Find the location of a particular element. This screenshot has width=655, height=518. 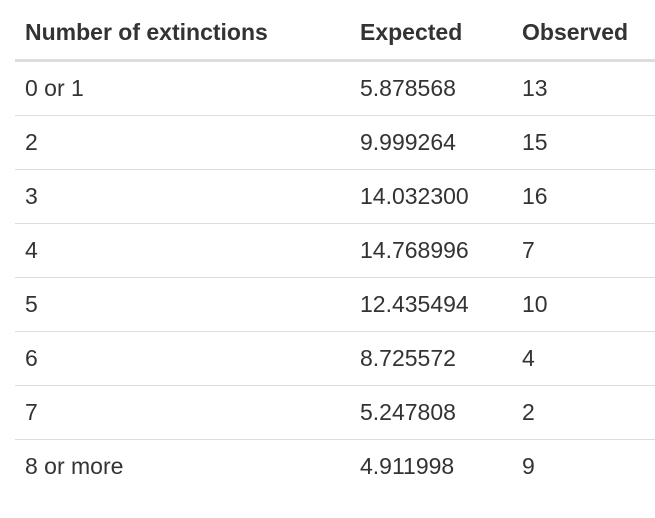

cell-extinctions: 5 is located at coordinates (182, 304).